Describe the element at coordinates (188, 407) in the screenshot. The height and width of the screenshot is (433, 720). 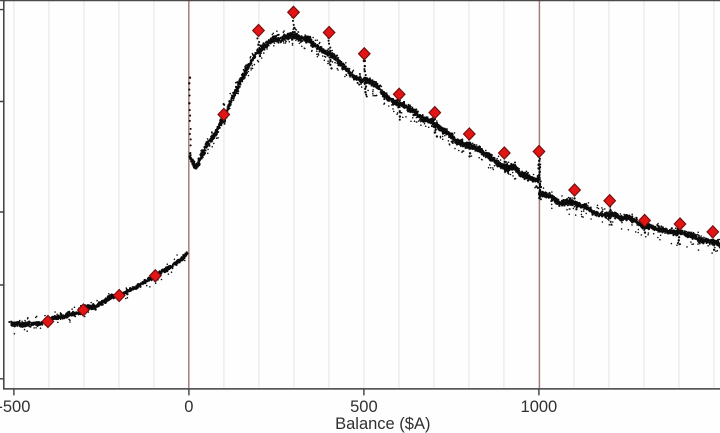
I see `svg-text: 0` at that location.